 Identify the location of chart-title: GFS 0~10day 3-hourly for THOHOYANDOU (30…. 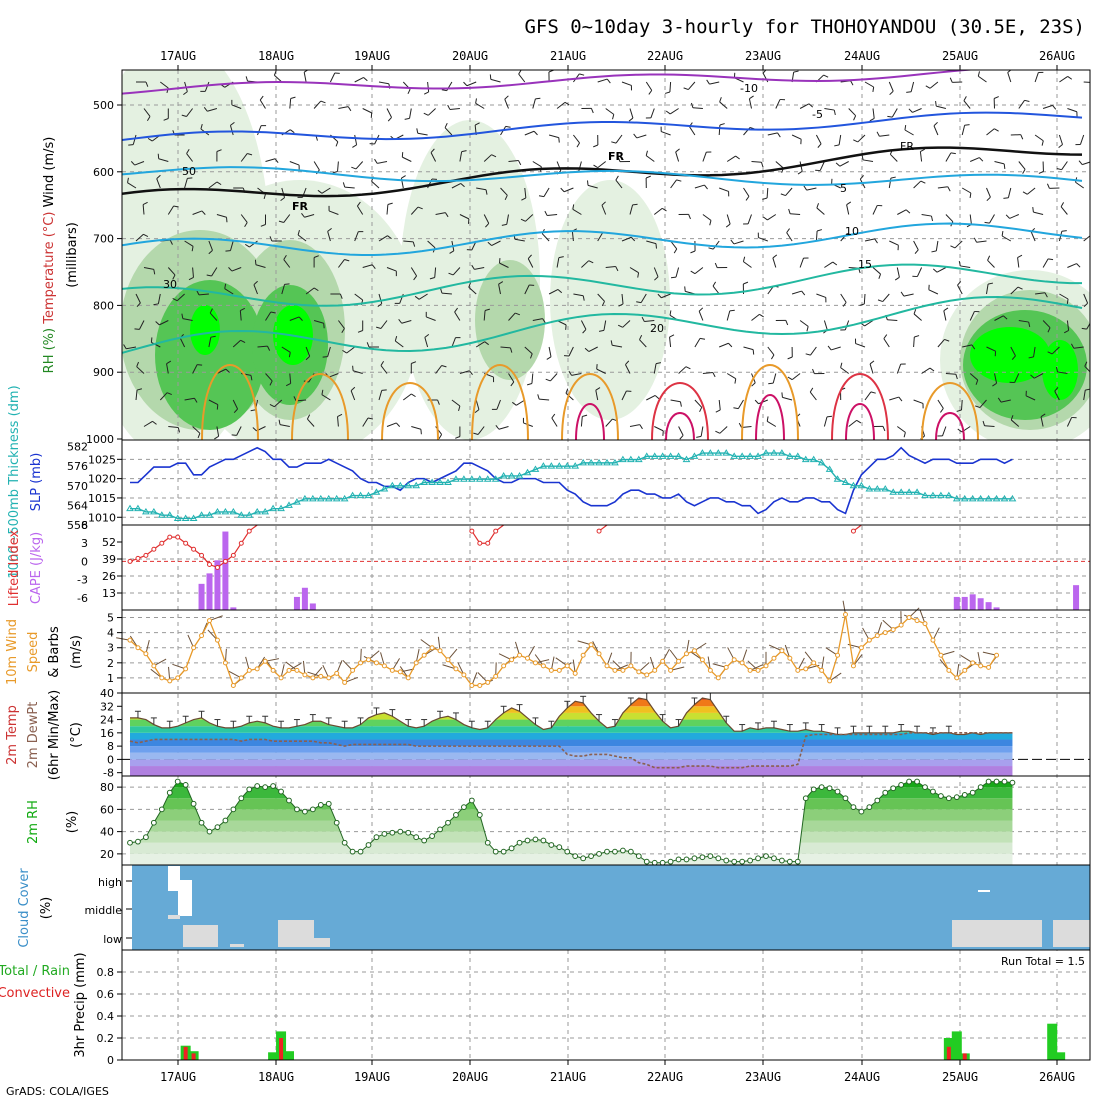
(804, 27).